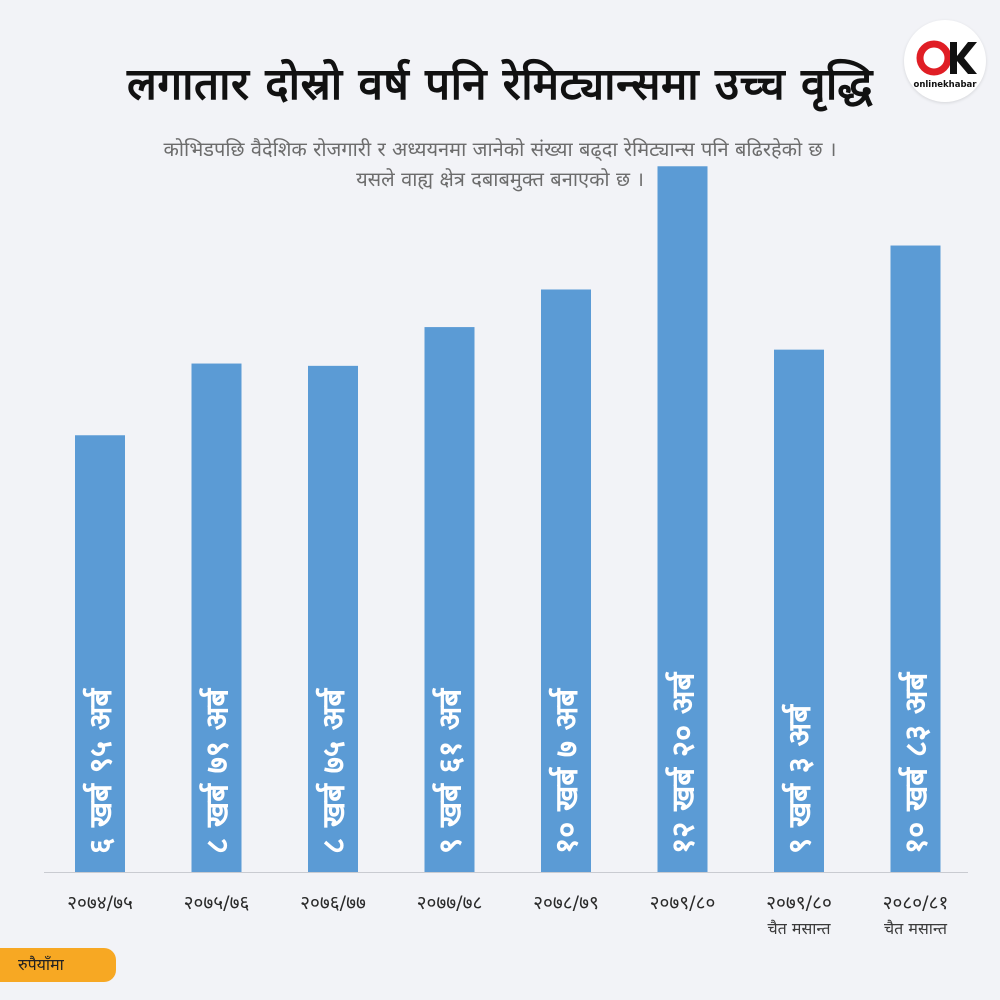  I want to click on bar-data-label: १२ खर्ब २० अर्ब, so click(683, 762).